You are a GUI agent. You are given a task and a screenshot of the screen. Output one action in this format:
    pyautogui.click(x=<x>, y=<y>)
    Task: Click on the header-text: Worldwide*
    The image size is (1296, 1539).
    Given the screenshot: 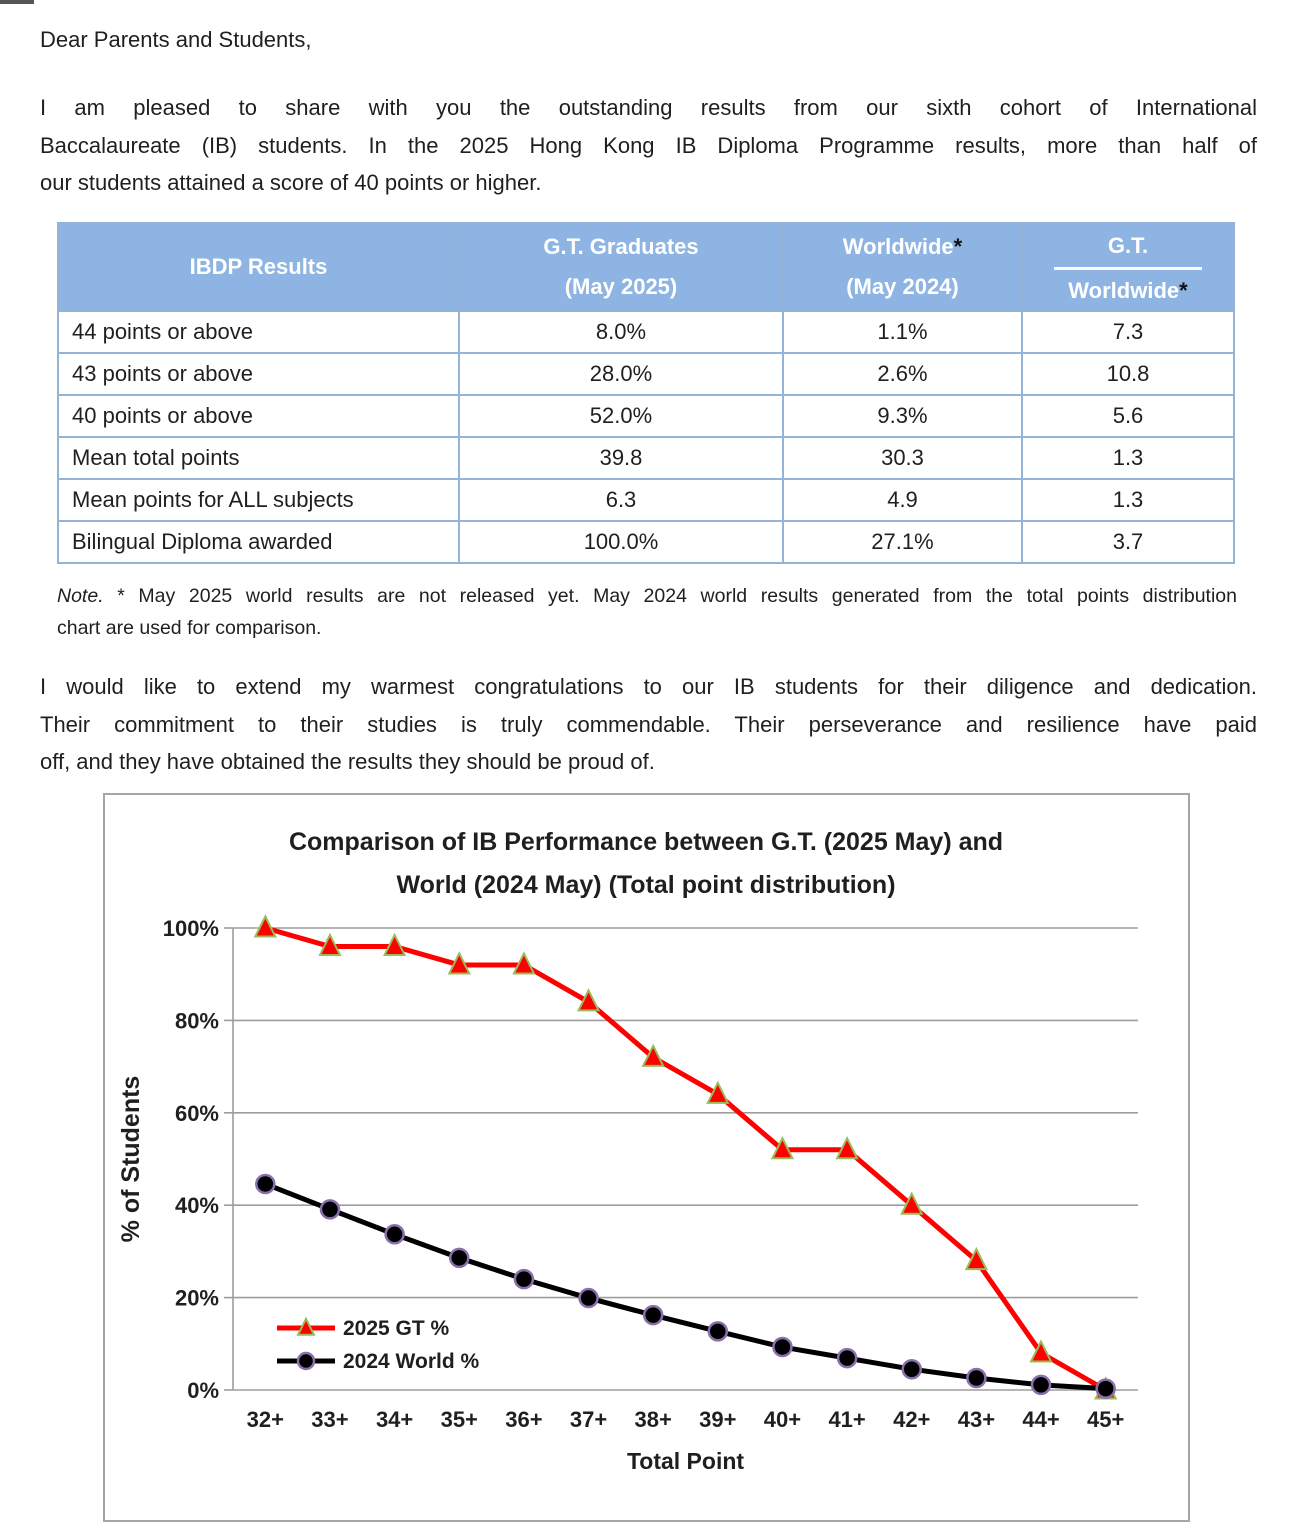 What is the action you would take?
    pyautogui.click(x=902, y=246)
    